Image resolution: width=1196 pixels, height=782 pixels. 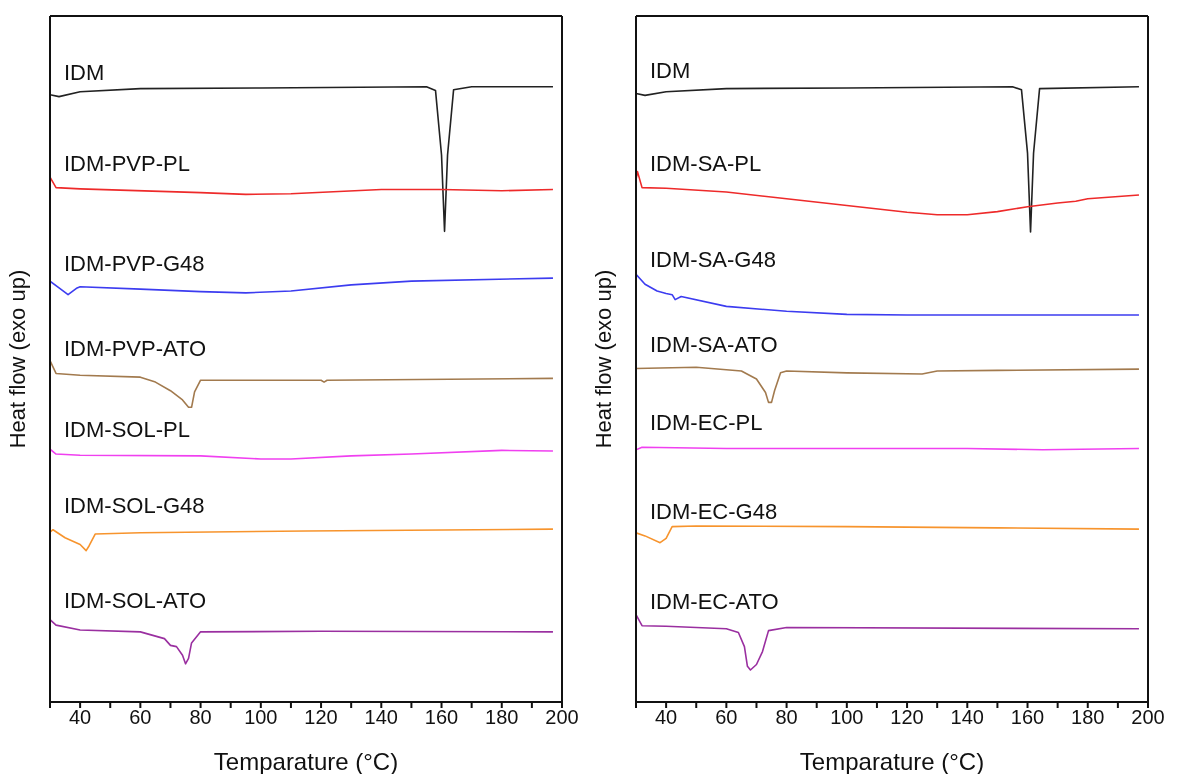 I want to click on series-label: IDM-SOL-G48, so click(x=134, y=505).